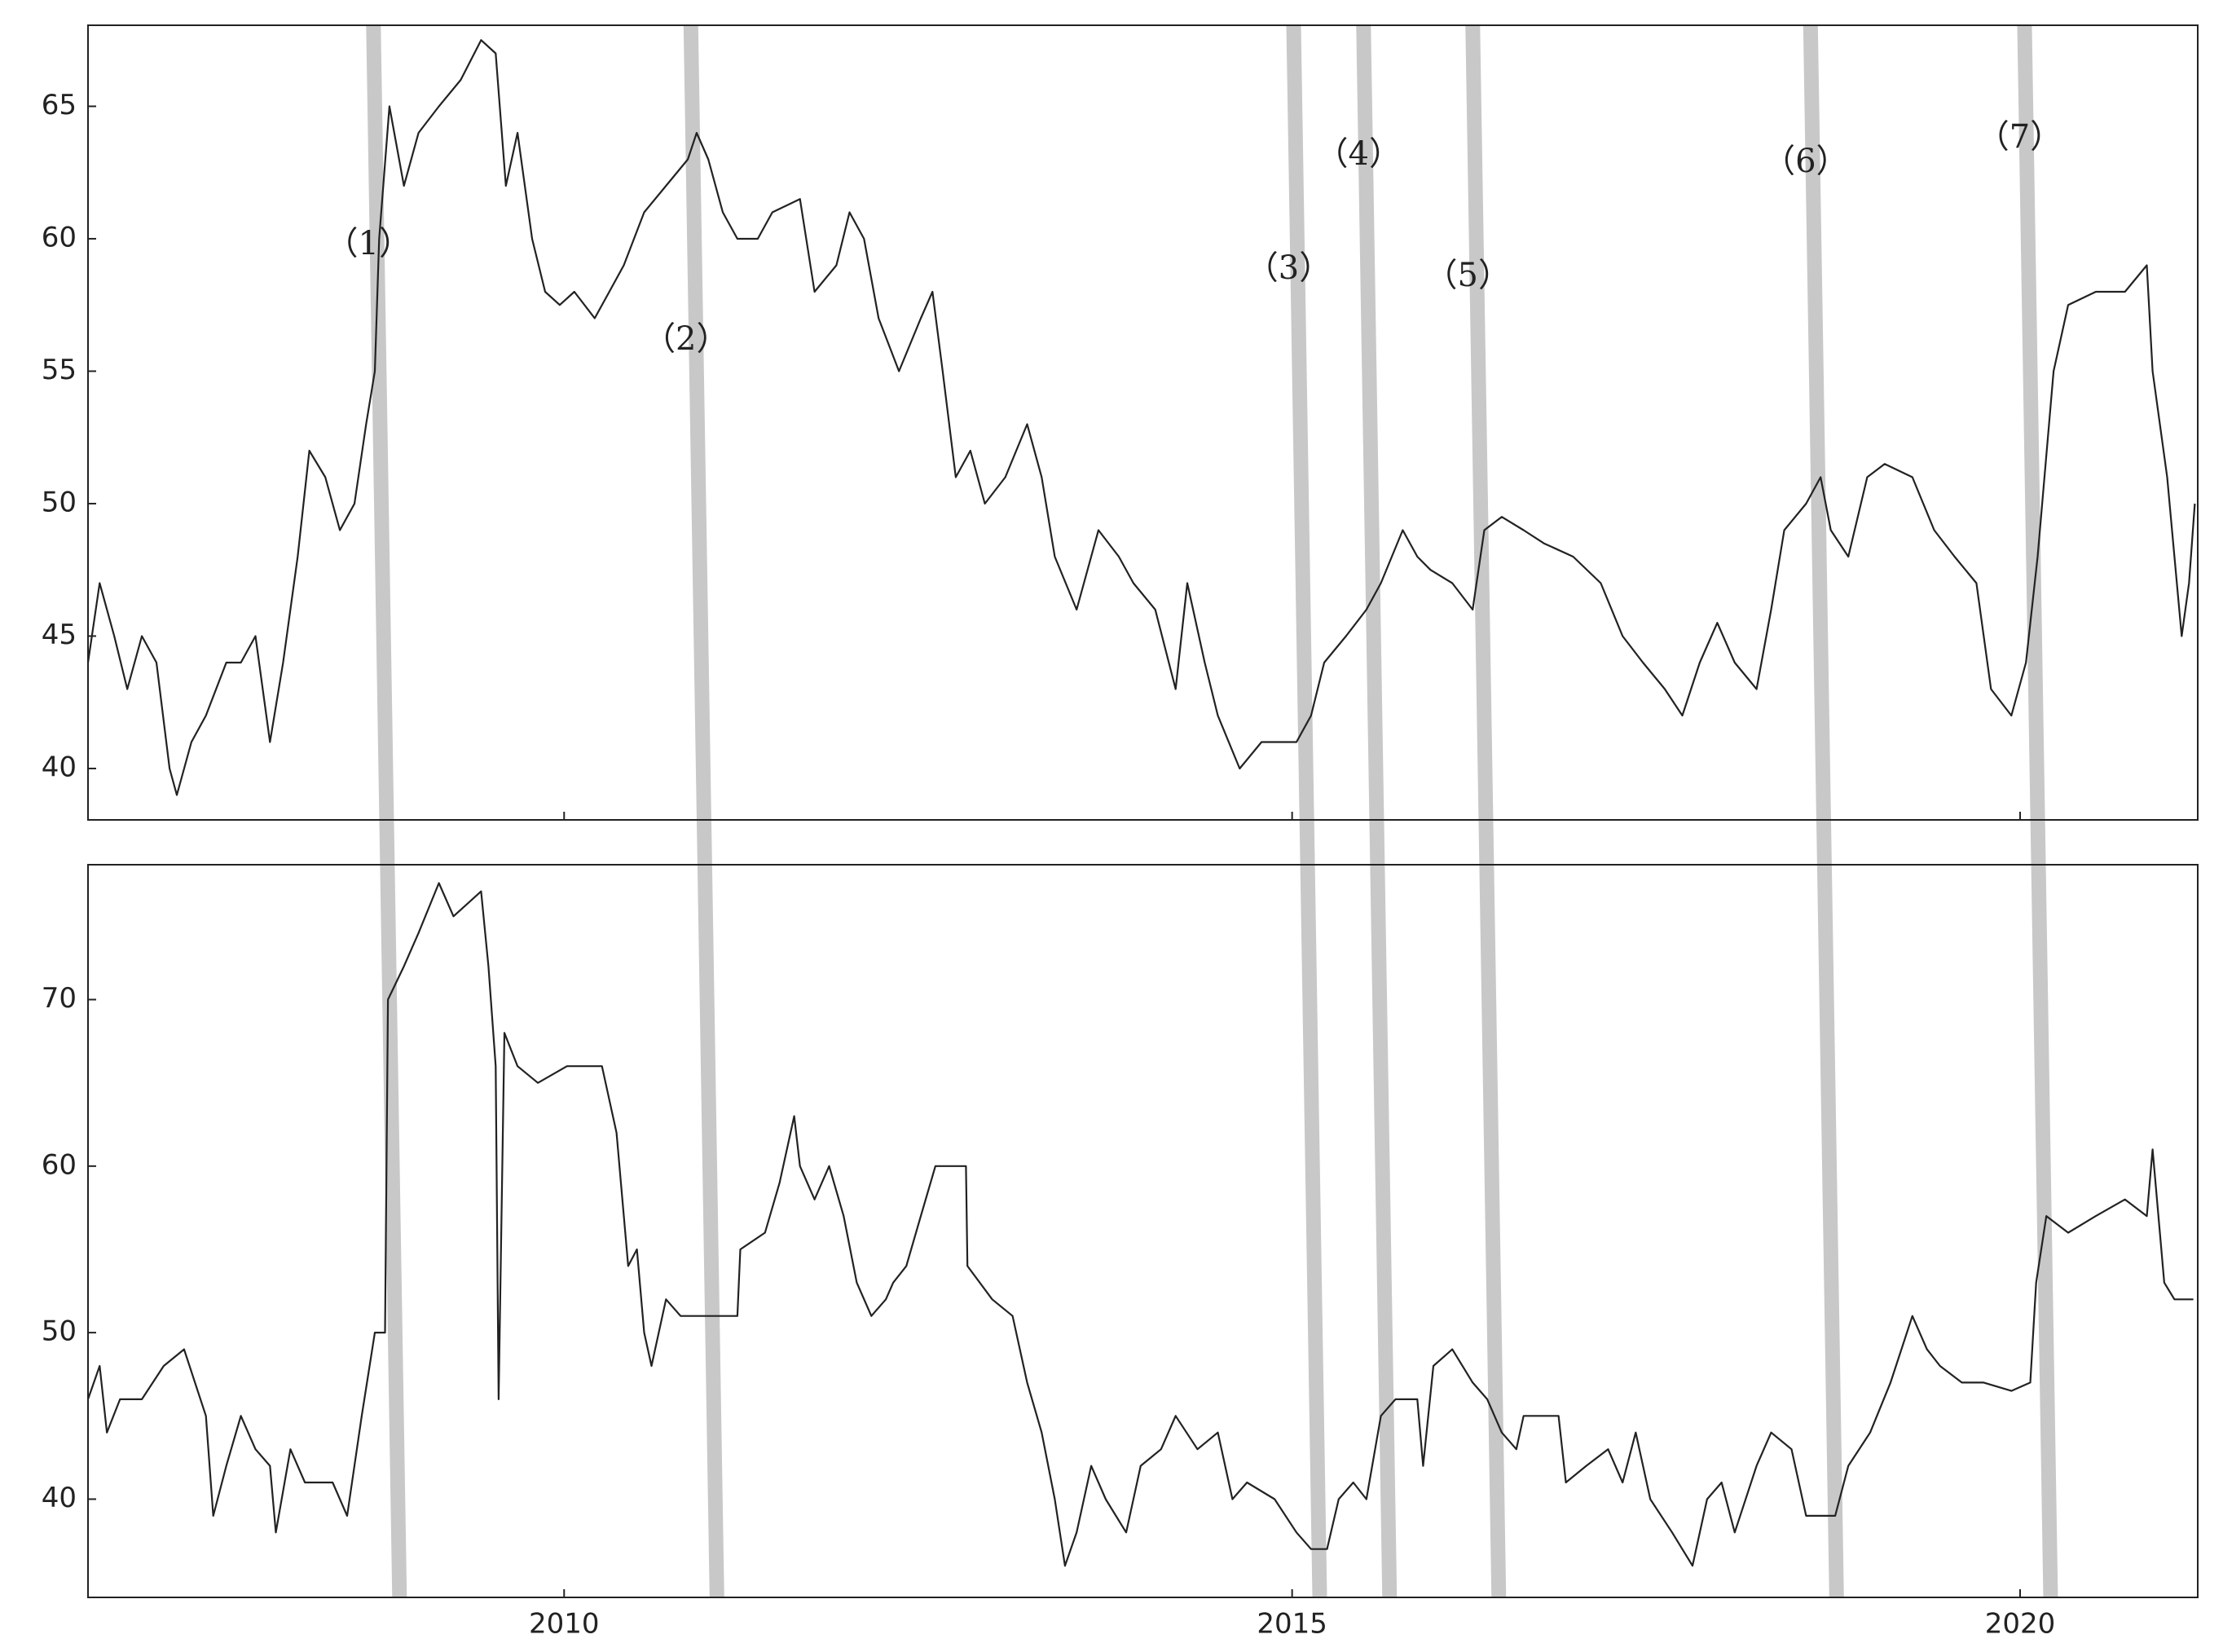 The height and width of the screenshot is (1652, 2223). I want to click on y-tick-label: 70, so click(59, 999).